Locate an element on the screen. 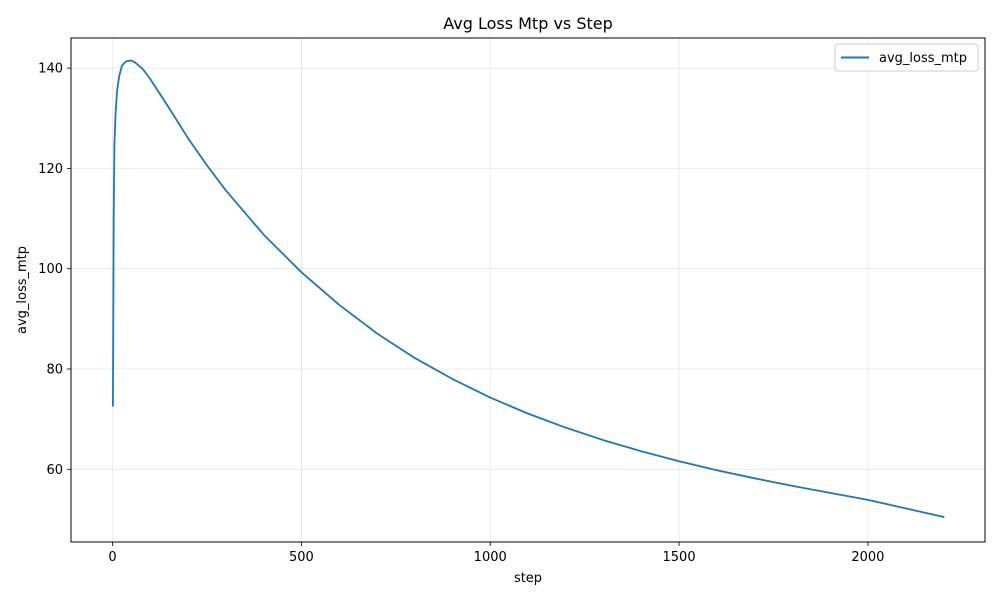 Image resolution: width=1000 pixels, height=600 pixels. y-tick-label: 100 is located at coordinates (50, 269).